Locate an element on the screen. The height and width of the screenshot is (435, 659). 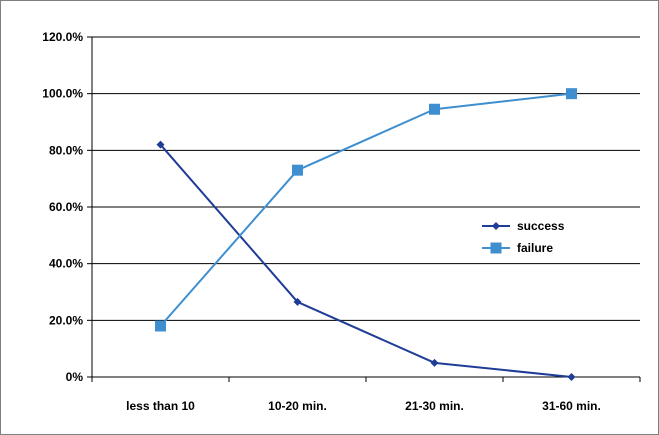
y-tick-label: 100.0% is located at coordinates (62, 94).